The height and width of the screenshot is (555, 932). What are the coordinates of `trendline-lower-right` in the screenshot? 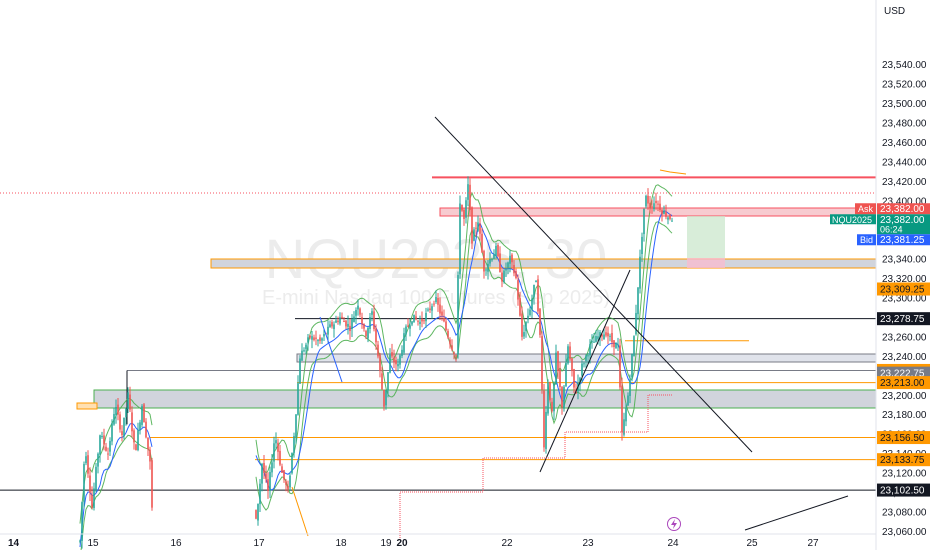 It's located at (796, 513).